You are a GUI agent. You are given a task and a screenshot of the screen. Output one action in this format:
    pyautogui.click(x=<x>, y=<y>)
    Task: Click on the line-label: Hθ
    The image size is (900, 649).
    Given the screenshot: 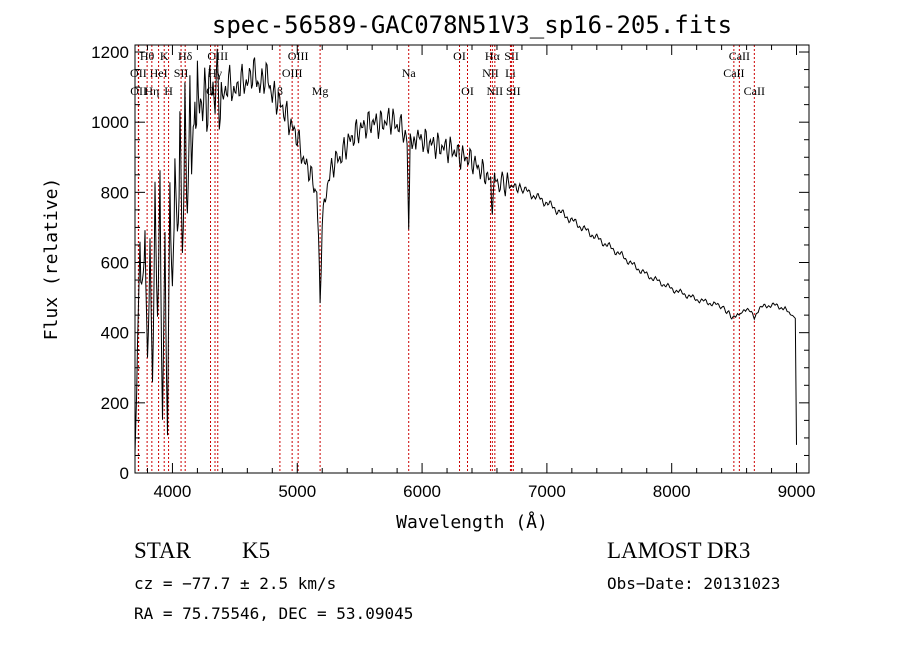 What is the action you would take?
    pyautogui.click(x=147, y=56)
    